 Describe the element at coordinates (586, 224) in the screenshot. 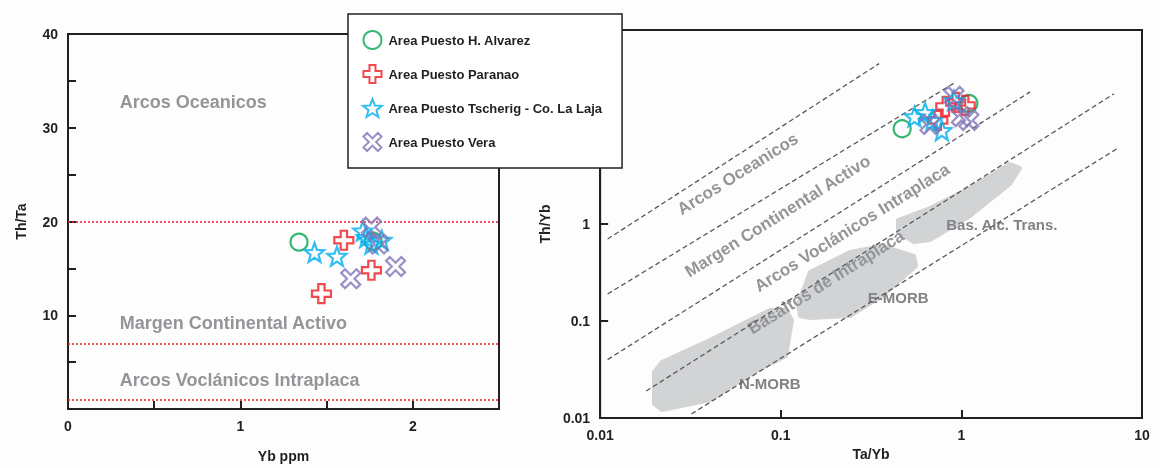

I see `y-tick-label: 1` at that location.